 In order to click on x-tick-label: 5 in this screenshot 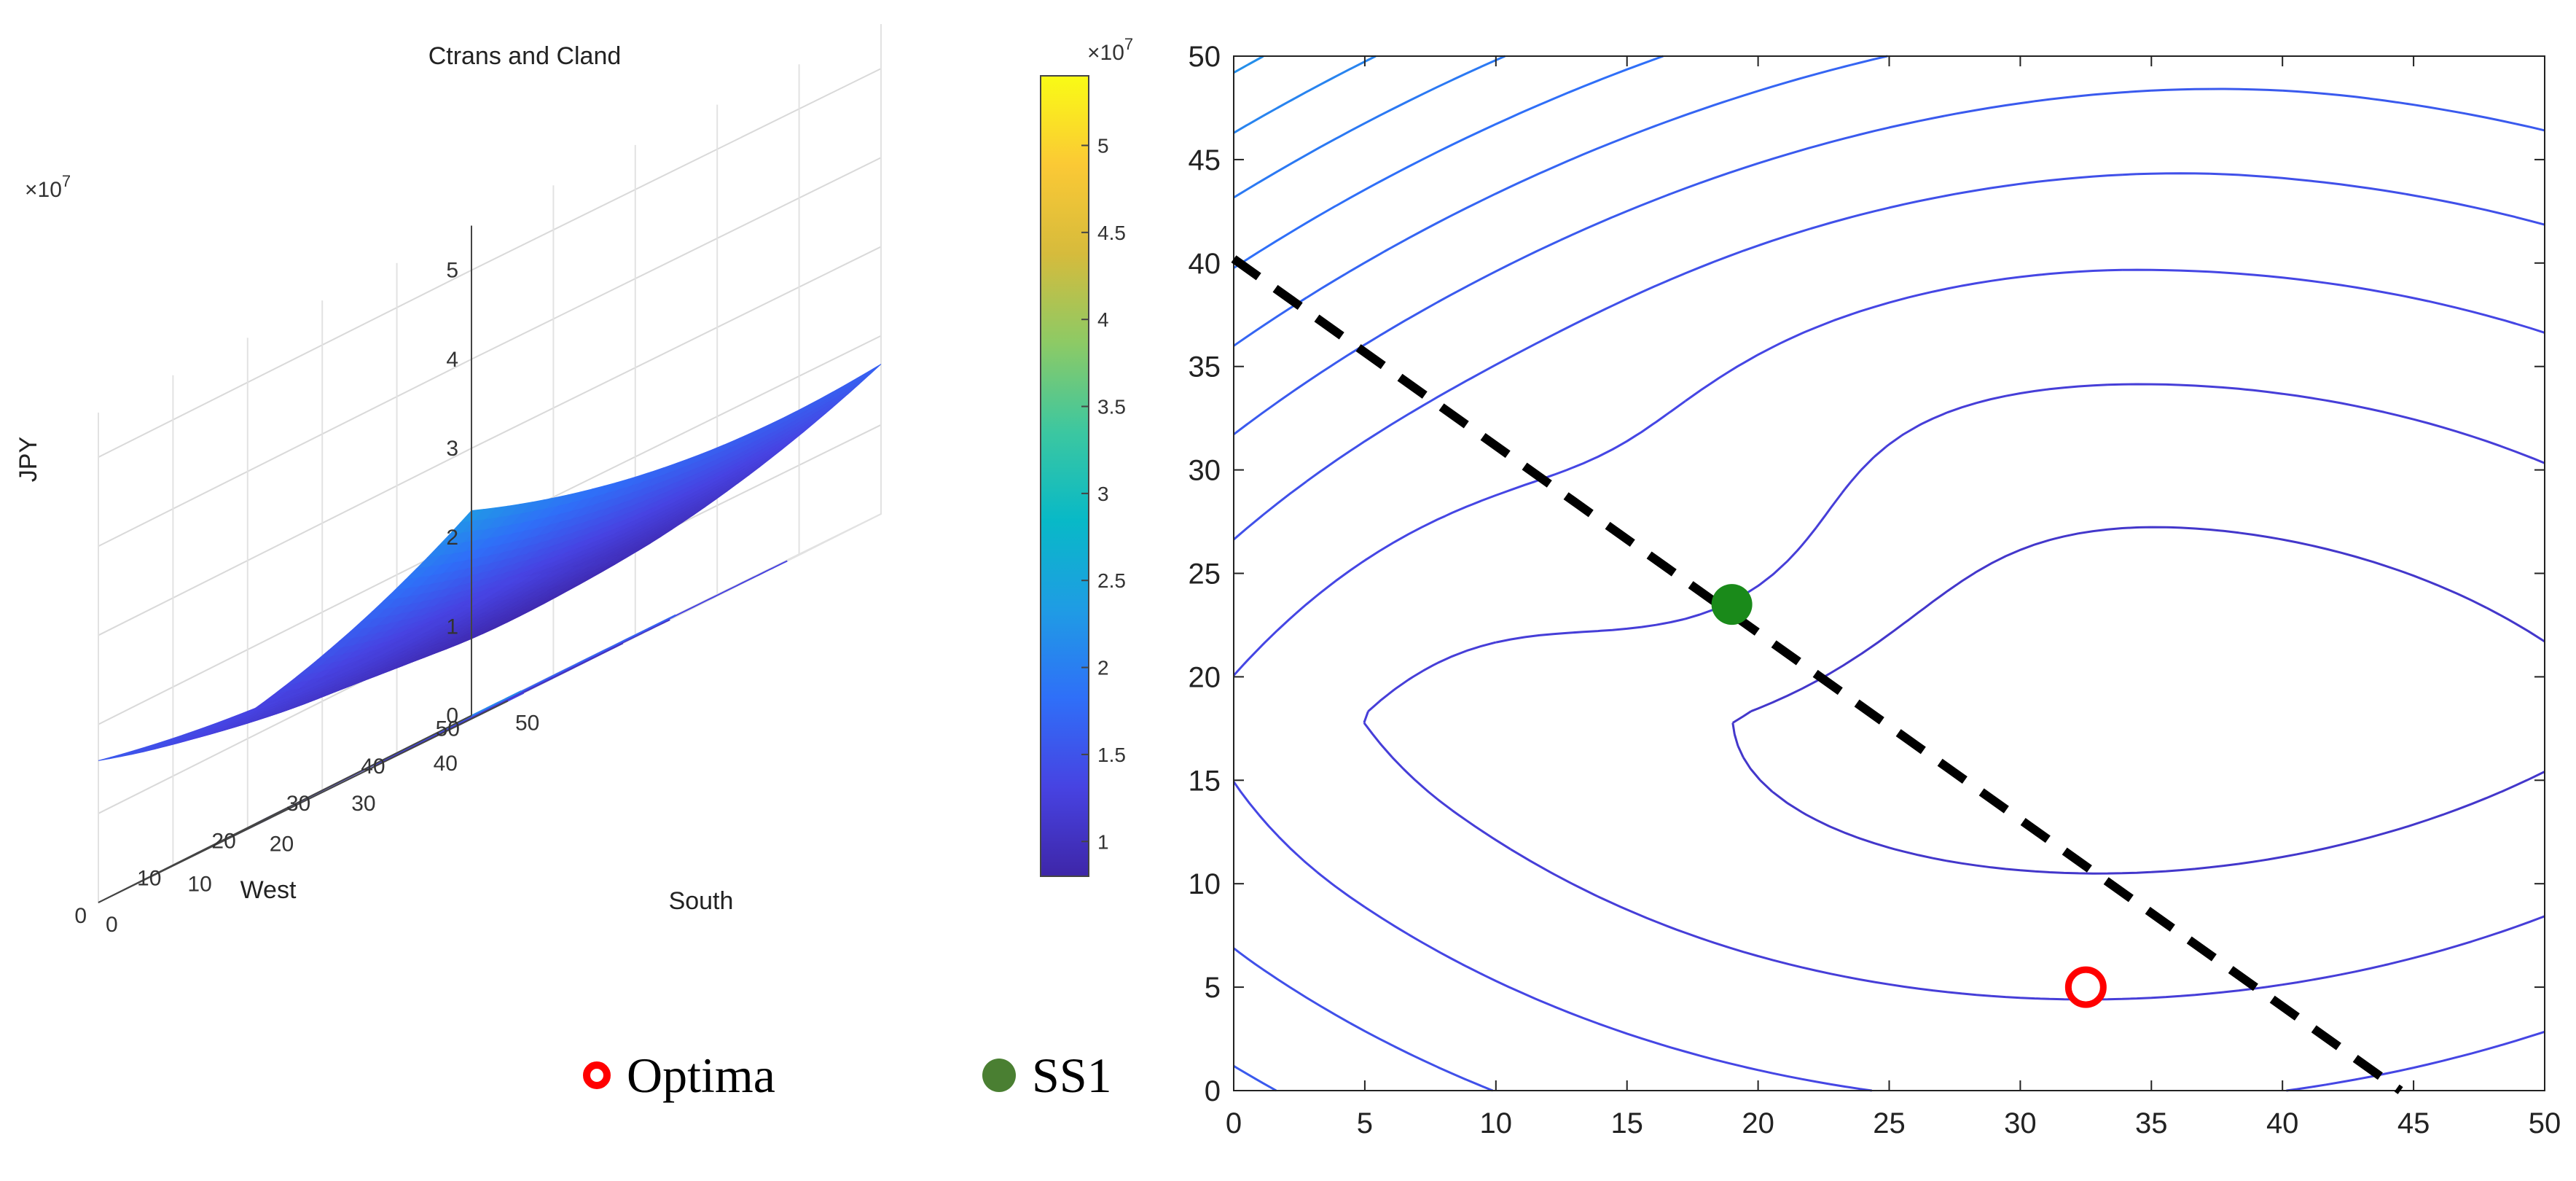, I will do `click(1365, 1123)`.